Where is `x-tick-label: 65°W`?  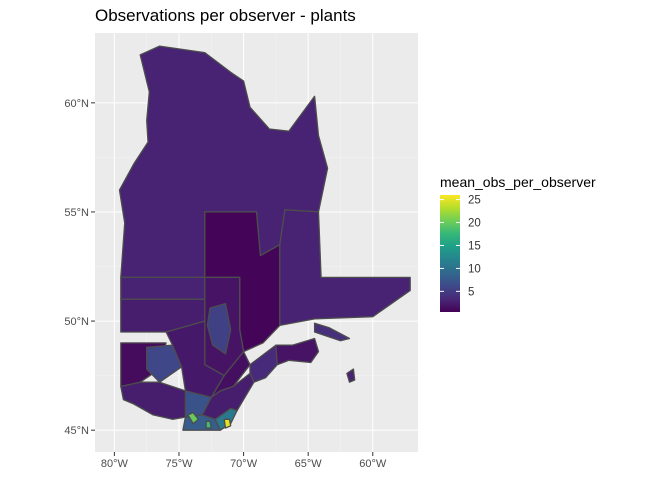
x-tick-label: 65°W is located at coordinates (309, 464).